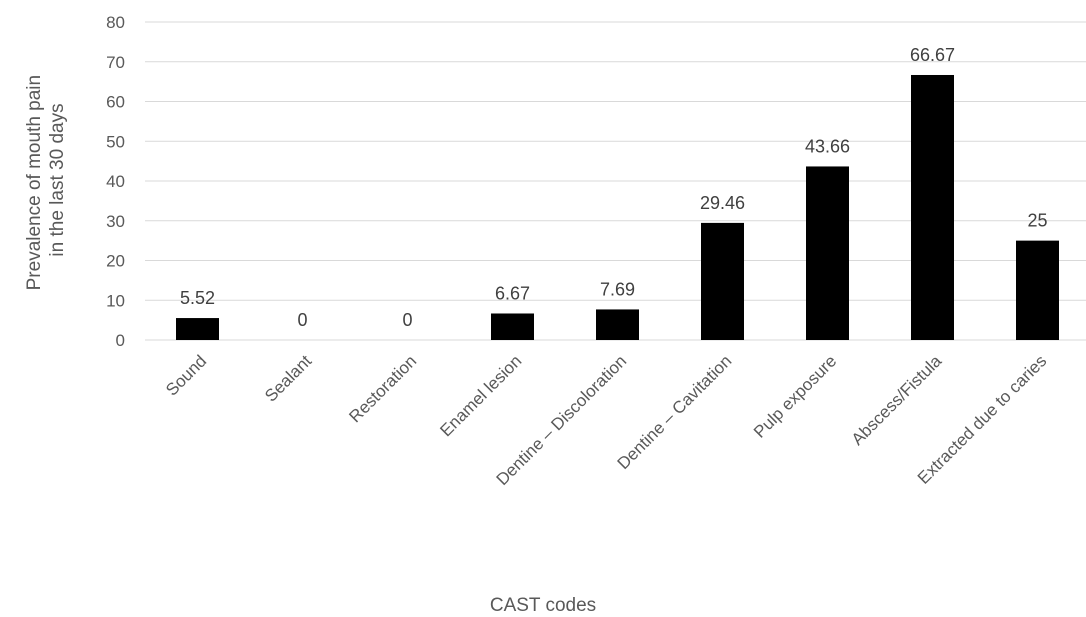  I want to click on data-label: 25, so click(1037, 221).